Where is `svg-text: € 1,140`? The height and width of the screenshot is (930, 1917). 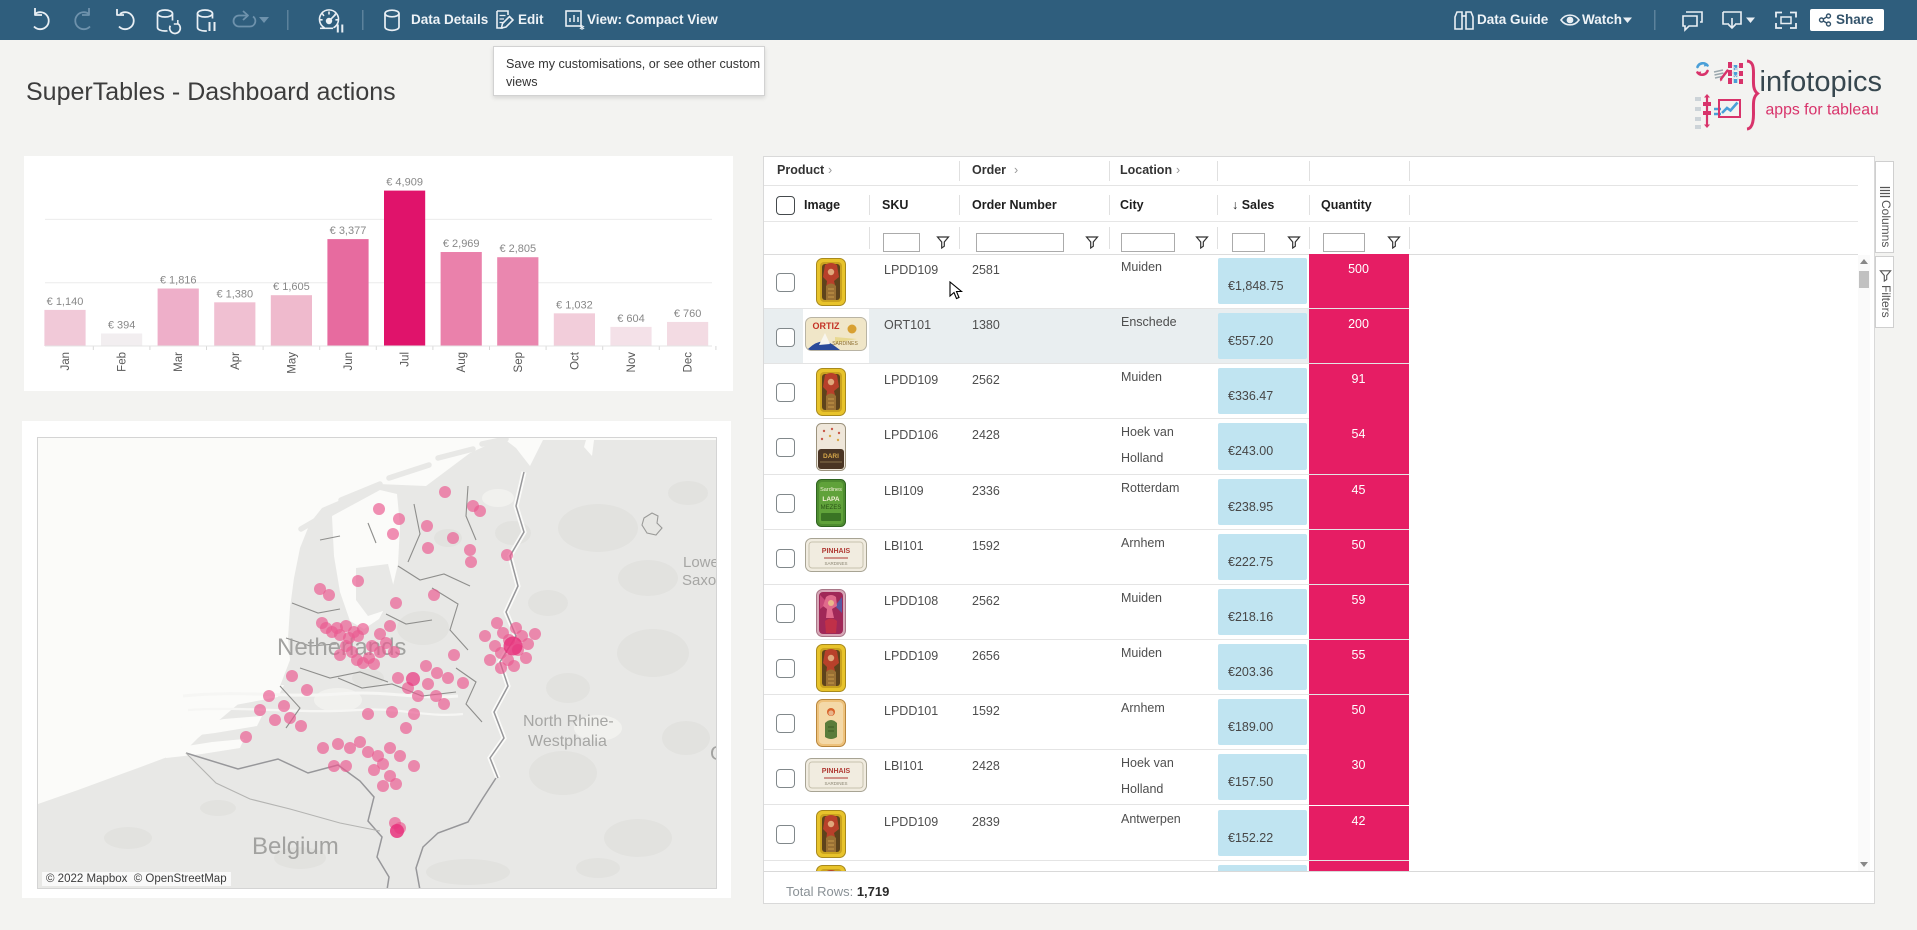
svg-text: € 1,140 is located at coordinates (65, 302).